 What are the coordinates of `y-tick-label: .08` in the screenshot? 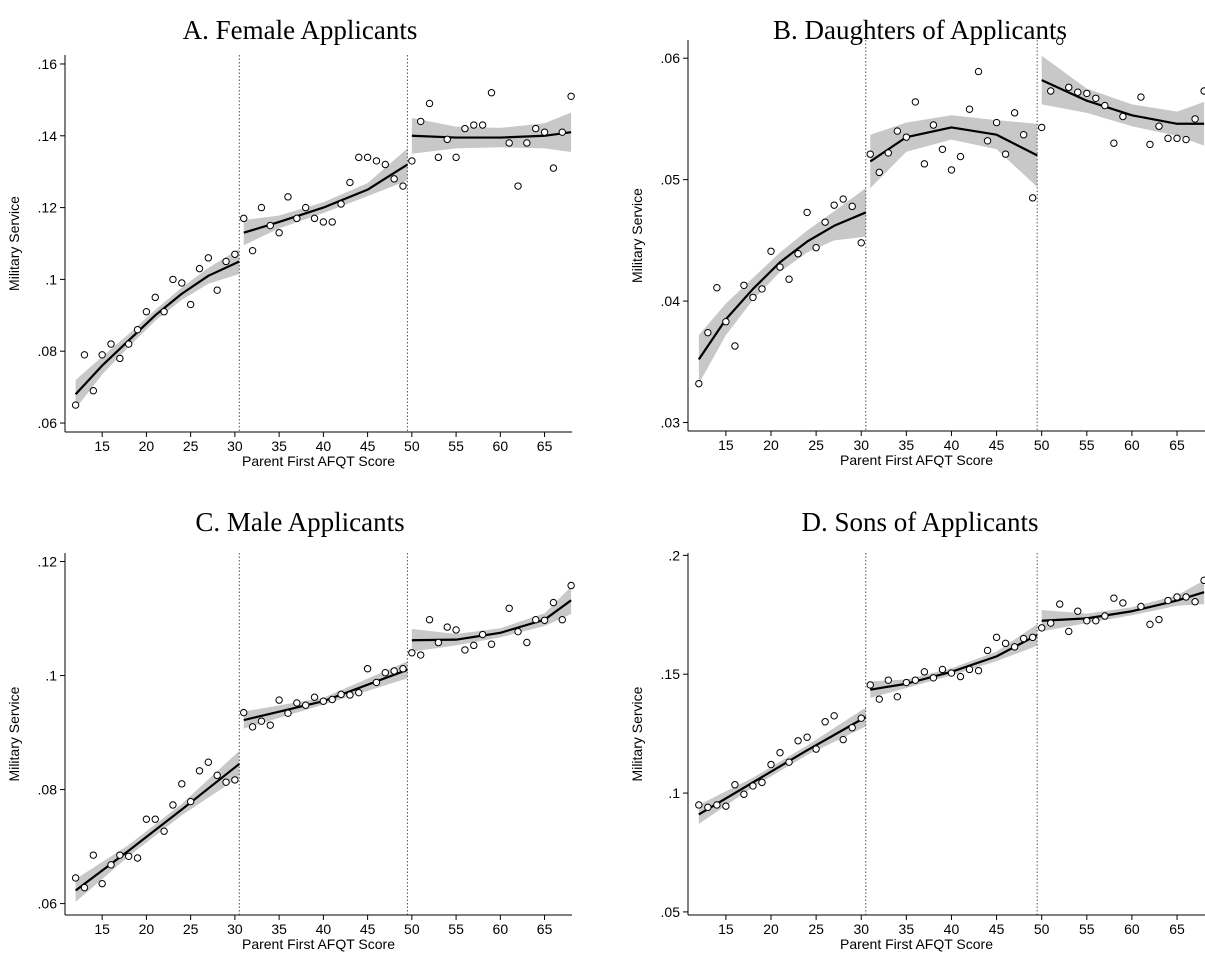 It's located at (48, 351).